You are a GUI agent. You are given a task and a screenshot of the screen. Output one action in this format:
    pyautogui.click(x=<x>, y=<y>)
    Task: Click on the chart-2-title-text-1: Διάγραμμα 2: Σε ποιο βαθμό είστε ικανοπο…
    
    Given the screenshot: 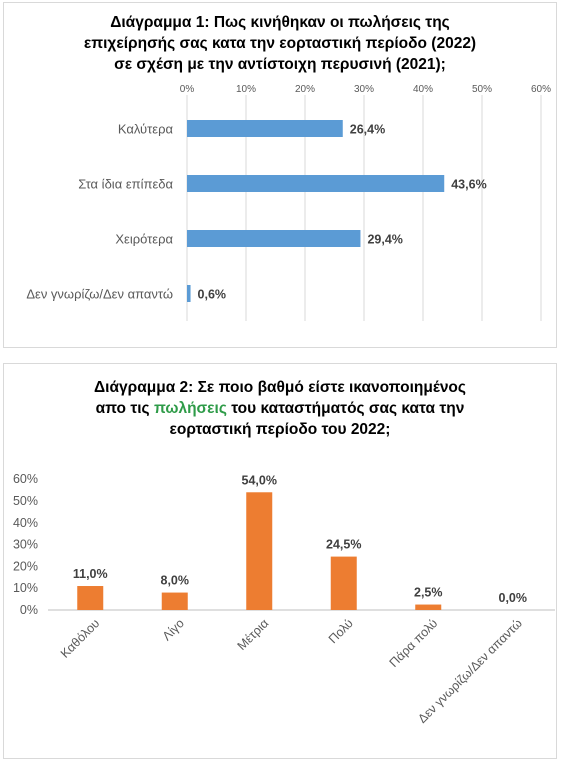 What is the action you would take?
    pyautogui.click(x=280, y=387)
    